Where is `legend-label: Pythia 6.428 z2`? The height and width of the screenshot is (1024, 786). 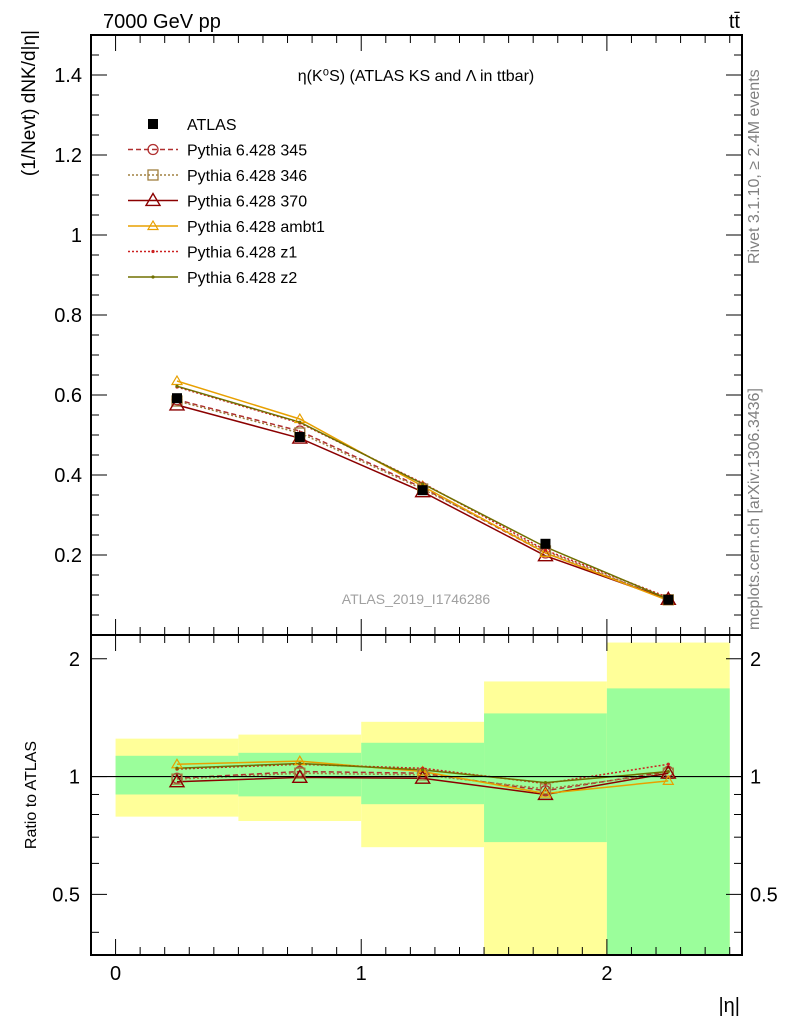
legend-label: Pythia 6.428 z2 is located at coordinates (242, 278).